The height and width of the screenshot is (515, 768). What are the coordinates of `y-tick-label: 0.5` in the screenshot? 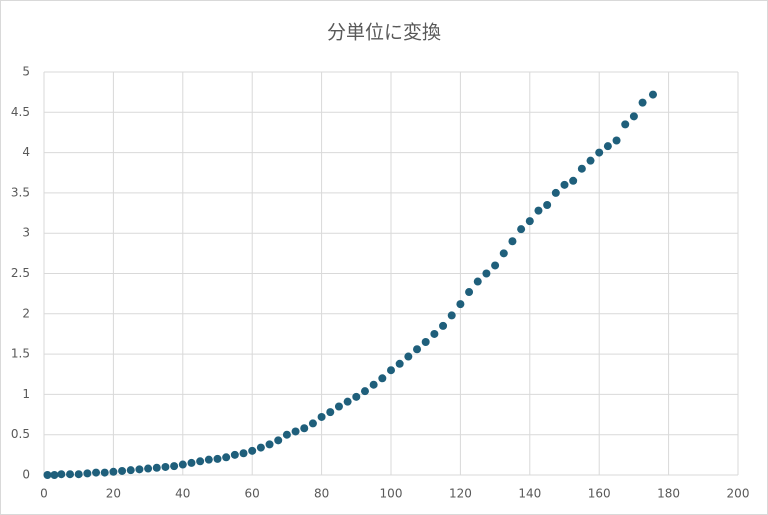 It's located at (20, 434).